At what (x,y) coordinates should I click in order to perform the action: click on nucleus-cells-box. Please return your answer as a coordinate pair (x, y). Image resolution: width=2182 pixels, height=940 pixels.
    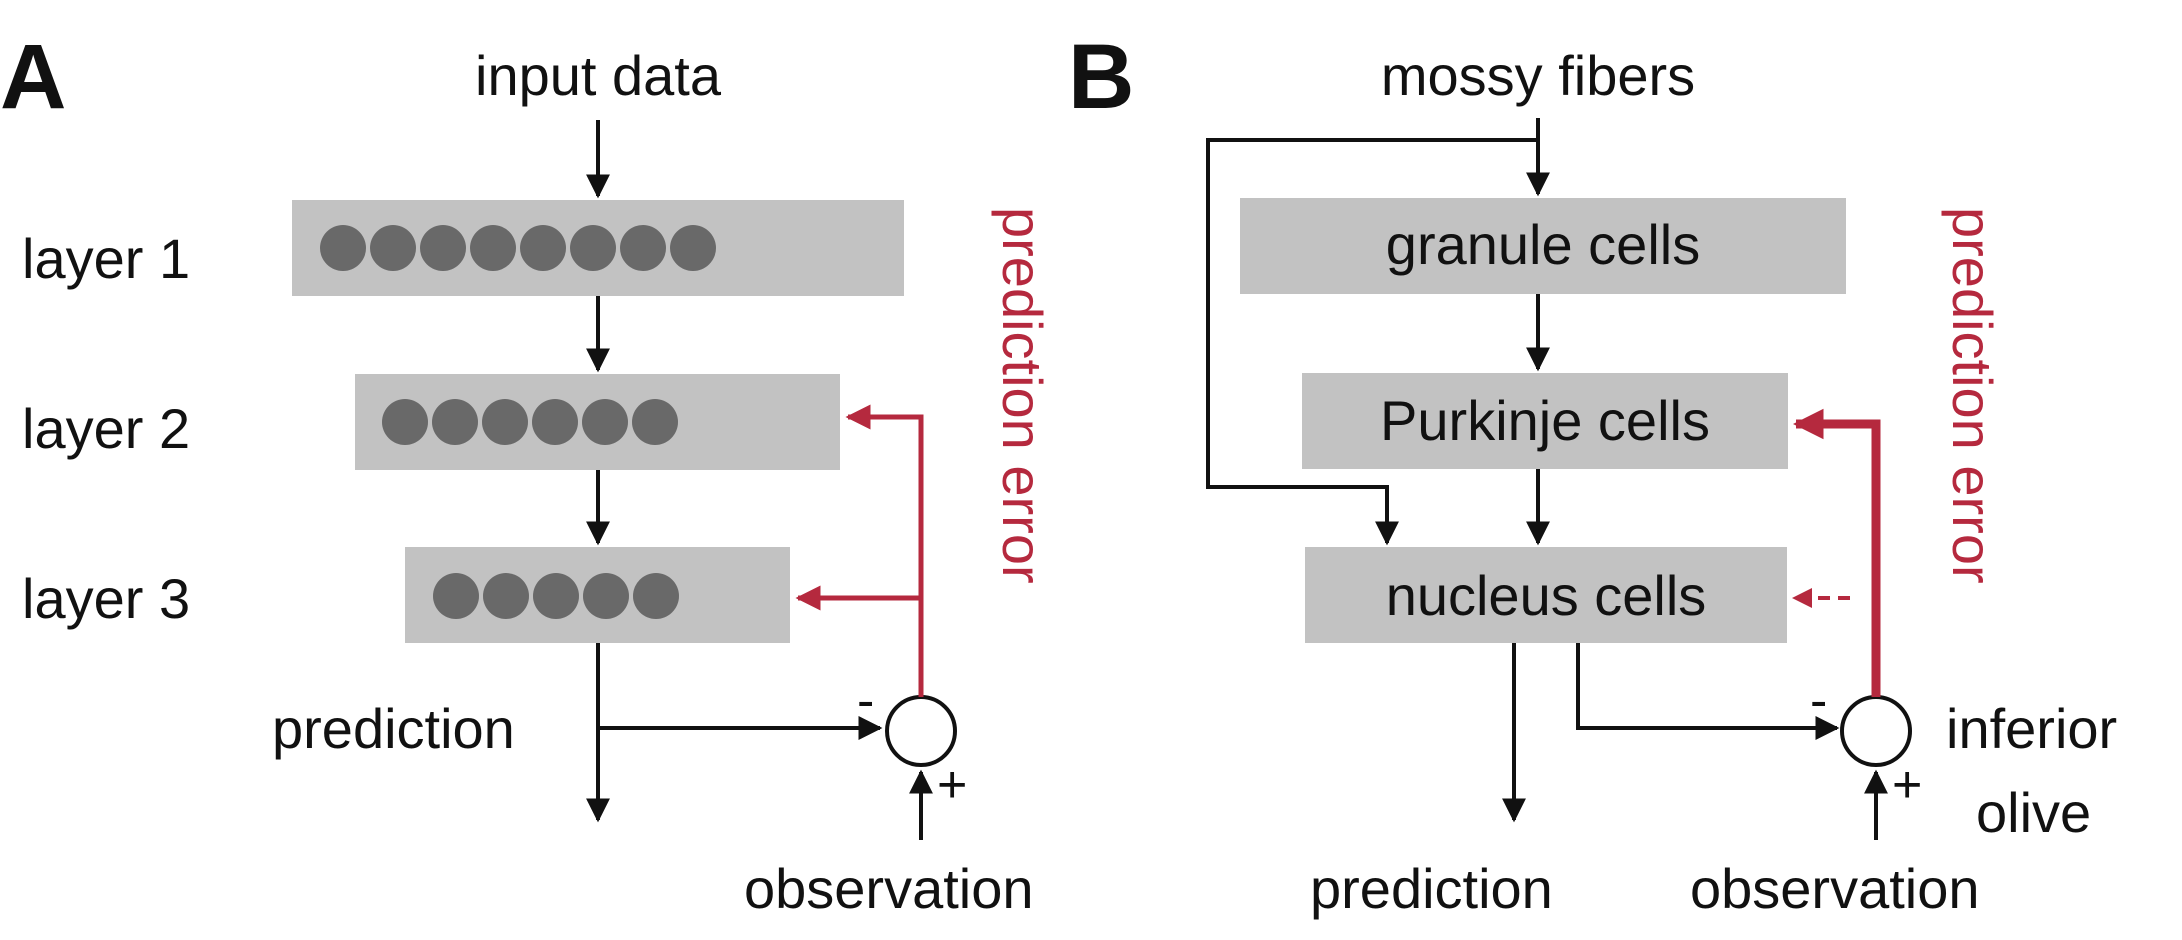
    Looking at the image, I should click on (1546, 595).